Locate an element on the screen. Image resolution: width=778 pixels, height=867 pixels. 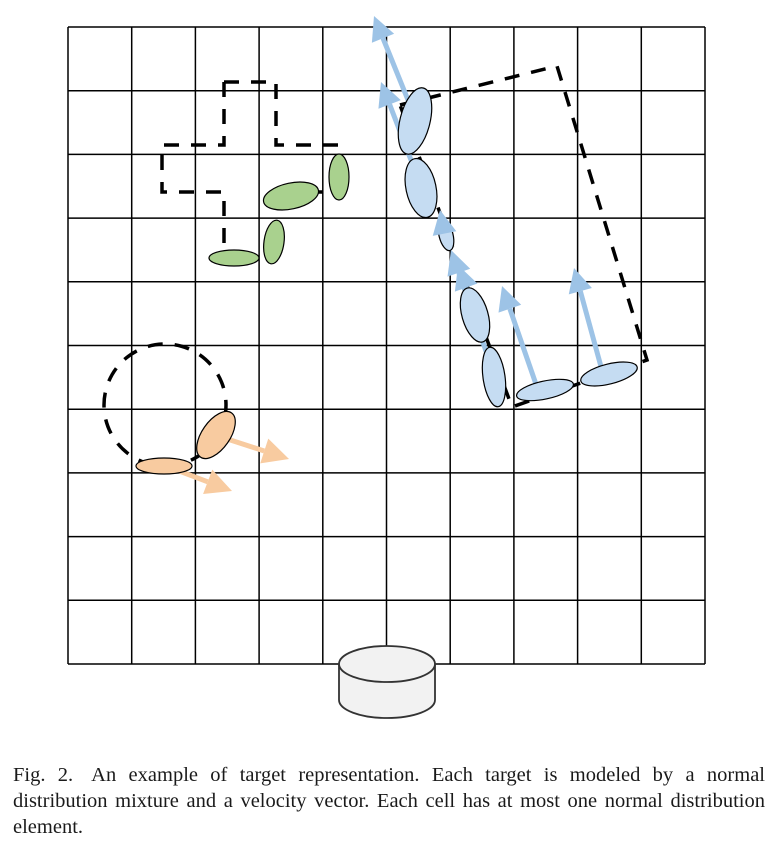
orange-target is located at coordinates (195, 418).